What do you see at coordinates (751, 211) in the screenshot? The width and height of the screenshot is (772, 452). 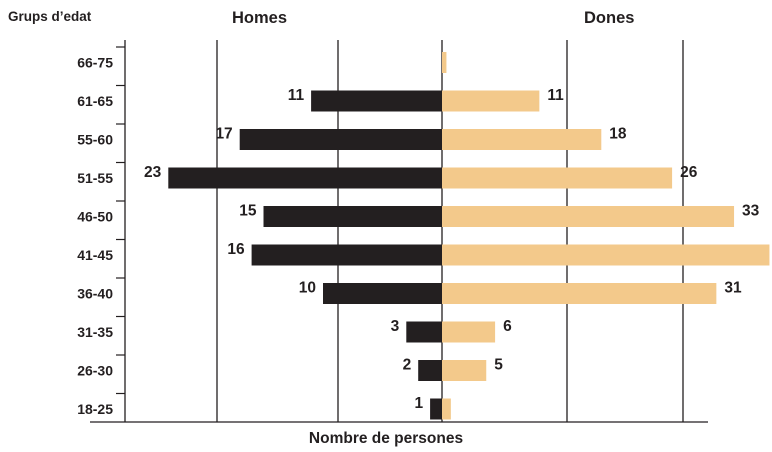 I see `women-value-label: 33` at bounding box center [751, 211].